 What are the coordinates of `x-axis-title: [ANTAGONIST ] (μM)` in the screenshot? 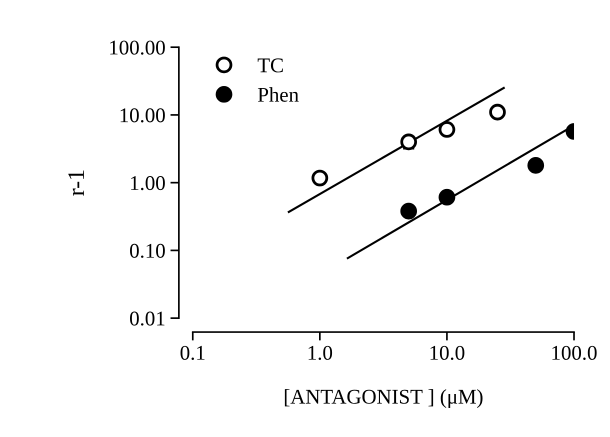 It's located at (383, 398).